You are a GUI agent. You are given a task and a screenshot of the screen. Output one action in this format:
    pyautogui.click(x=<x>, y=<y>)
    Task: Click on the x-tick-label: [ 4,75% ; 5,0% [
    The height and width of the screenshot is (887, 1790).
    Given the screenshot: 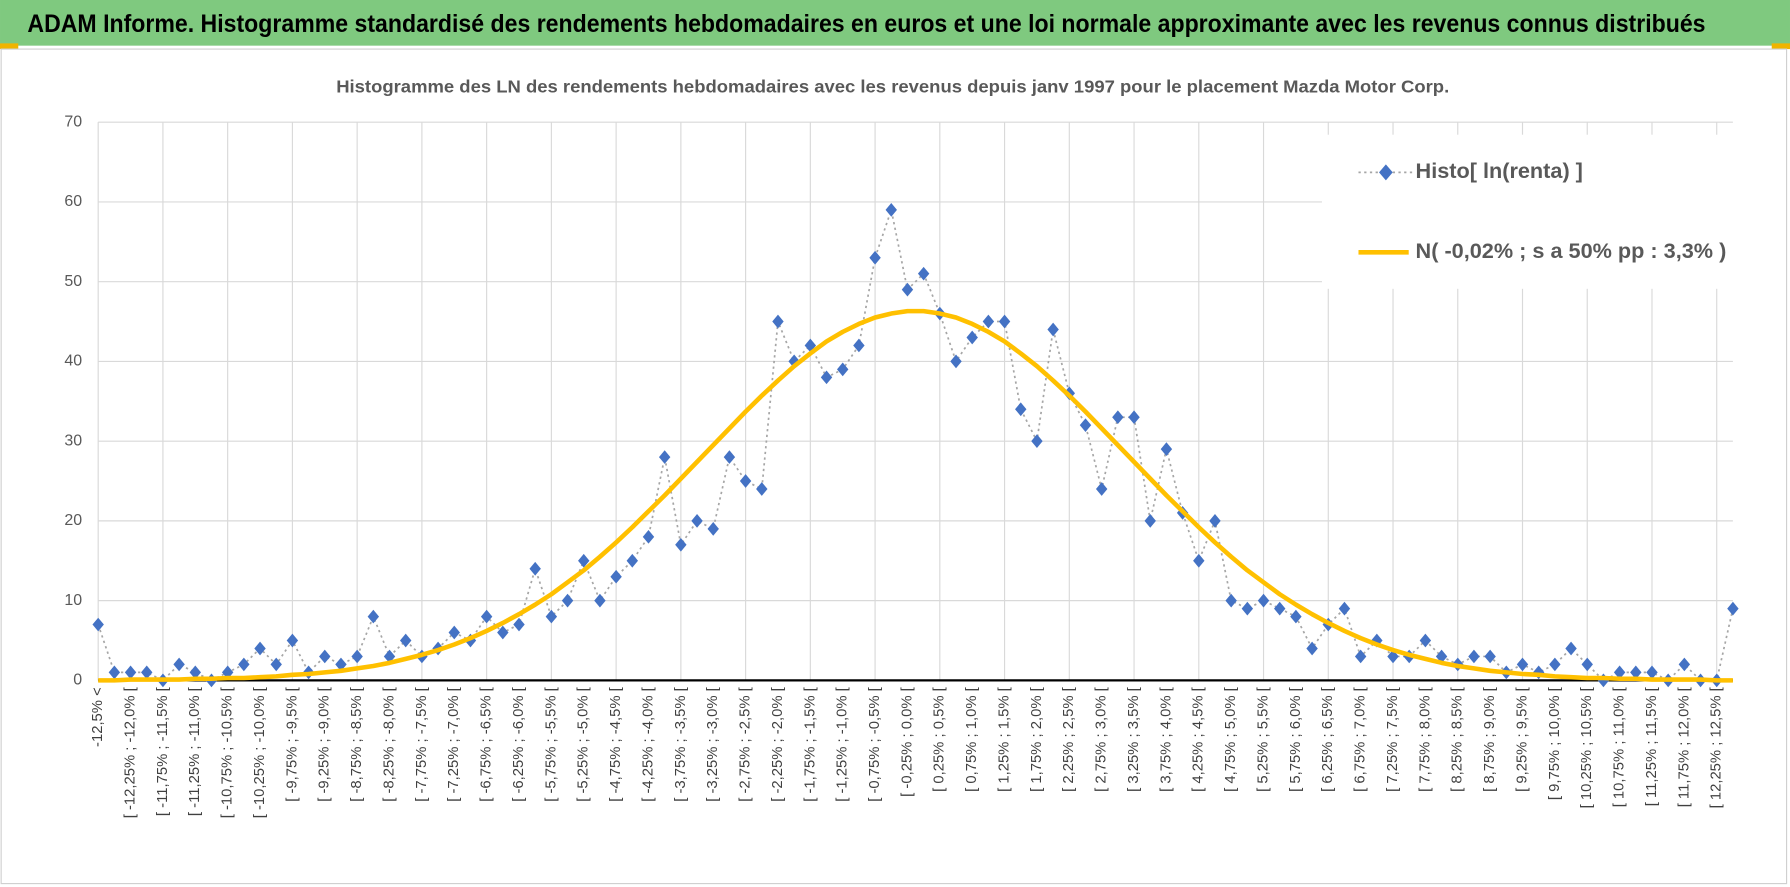 What is the action you would take?
    pyautogui.click(x=1231, y=739)
    